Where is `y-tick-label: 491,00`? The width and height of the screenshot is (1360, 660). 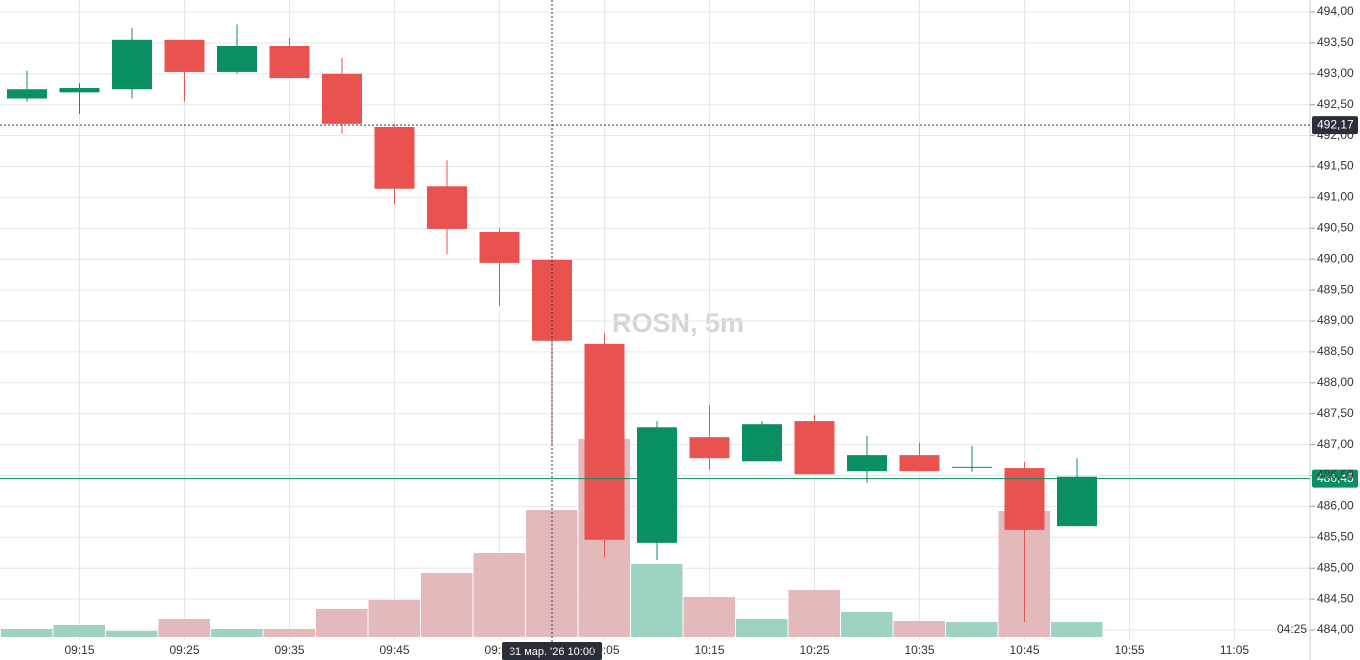
y-tick-label: 491,00 is located at coordinates (1335, 197).